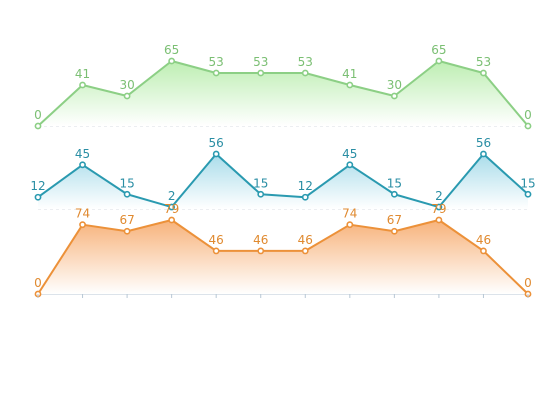 The width and height of the screenshot is (550, 420). I want to click on top-series-line, so click(283, 93).